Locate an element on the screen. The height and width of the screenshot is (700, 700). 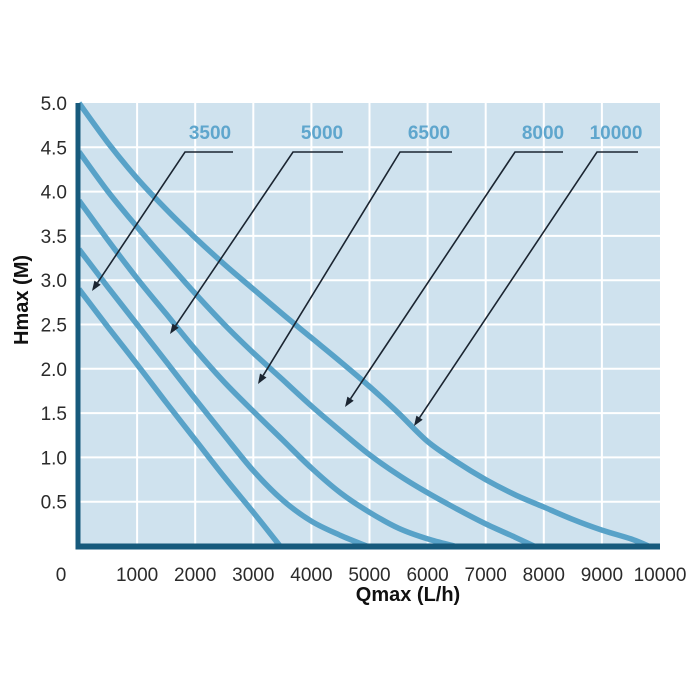
x-tick-label-6000: 6000 is located at coordinates (427, 575).